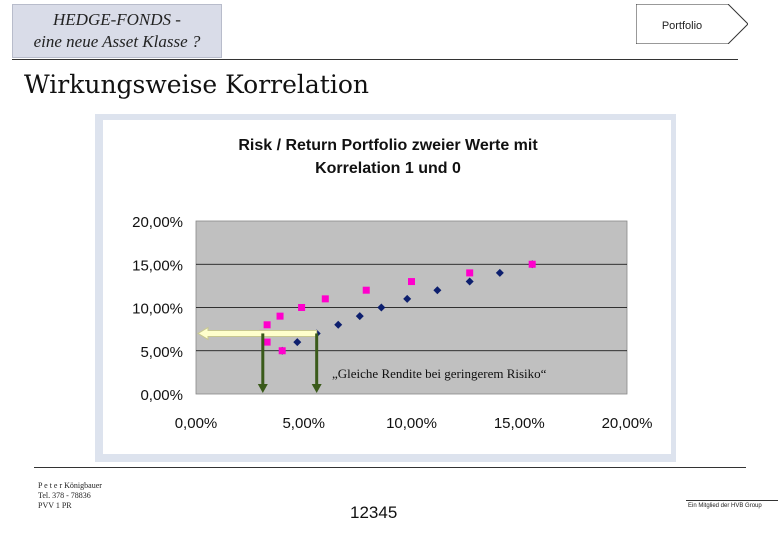 This screenshot has height=540, width=780. Describe the element at coordinates (390, 467) in the screenshot. I see `bottom-divider` at that location.